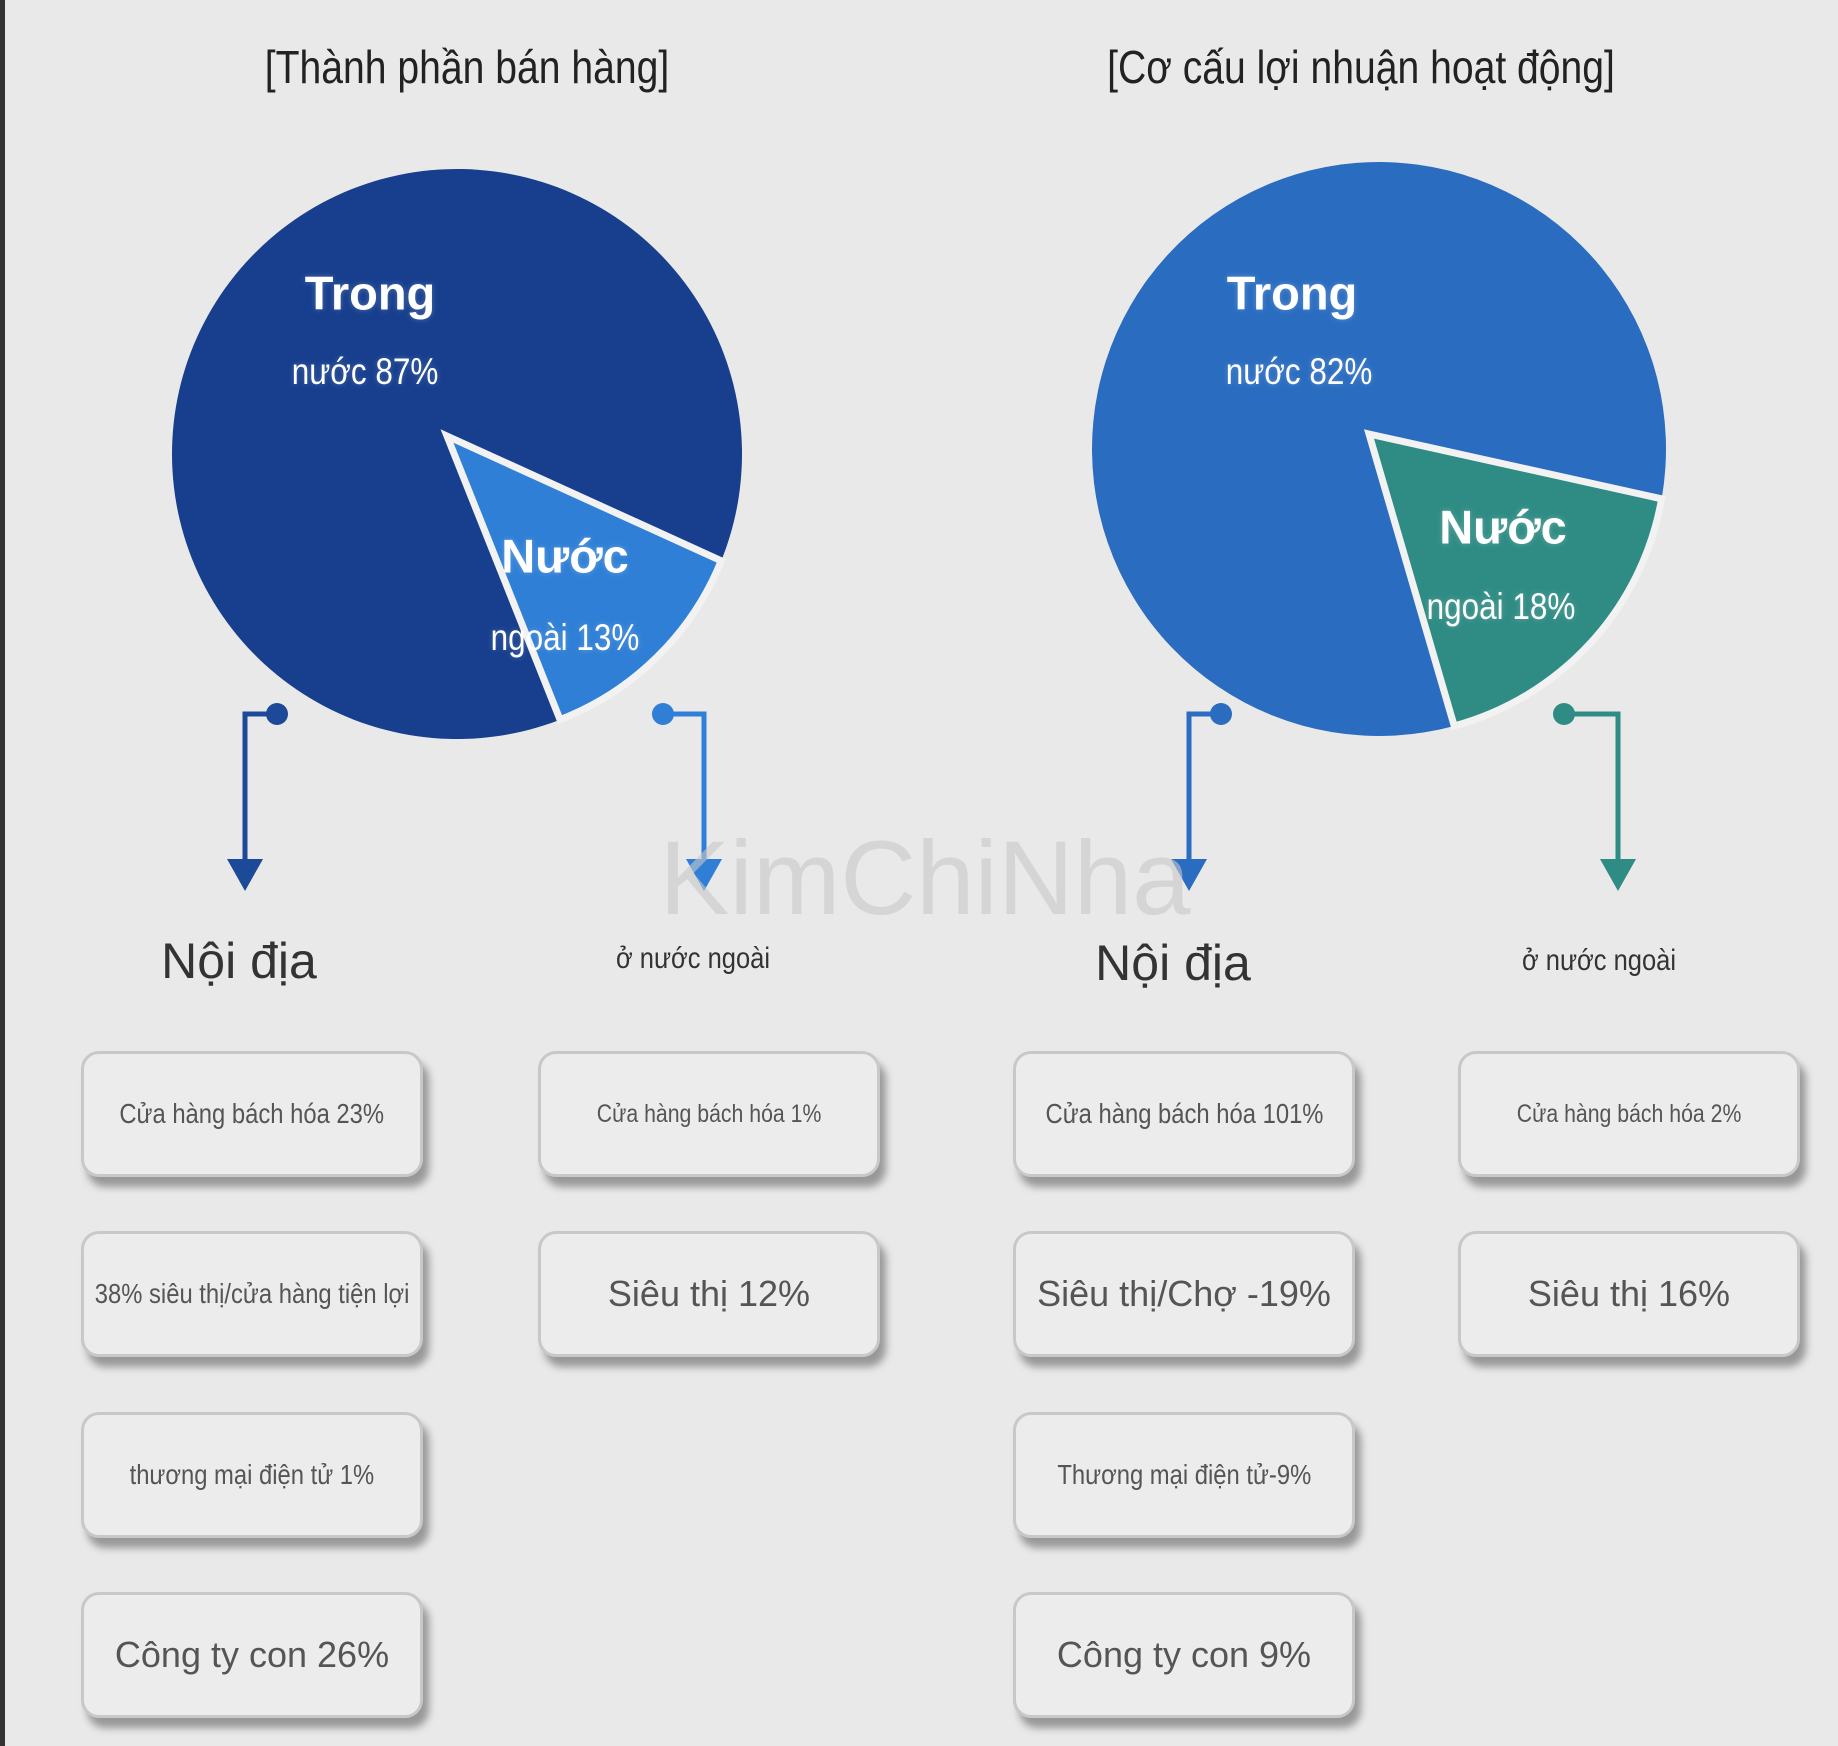 The image size is (1838, 1746). I want to click on domestic-heading-profit: Nội địa, so click(1173, 963).